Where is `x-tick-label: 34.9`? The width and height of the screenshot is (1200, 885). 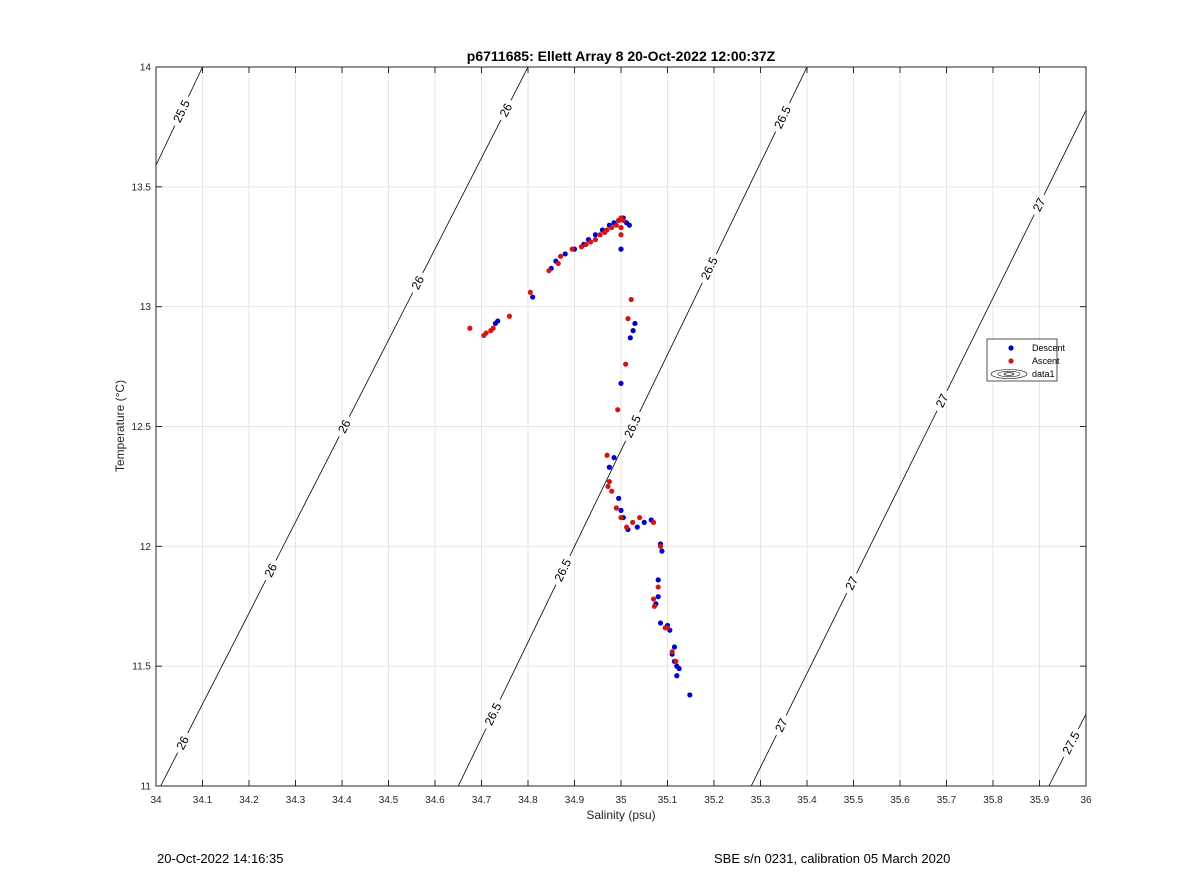 x-tick-label: 34.9 is located at coordinates (575, 800).